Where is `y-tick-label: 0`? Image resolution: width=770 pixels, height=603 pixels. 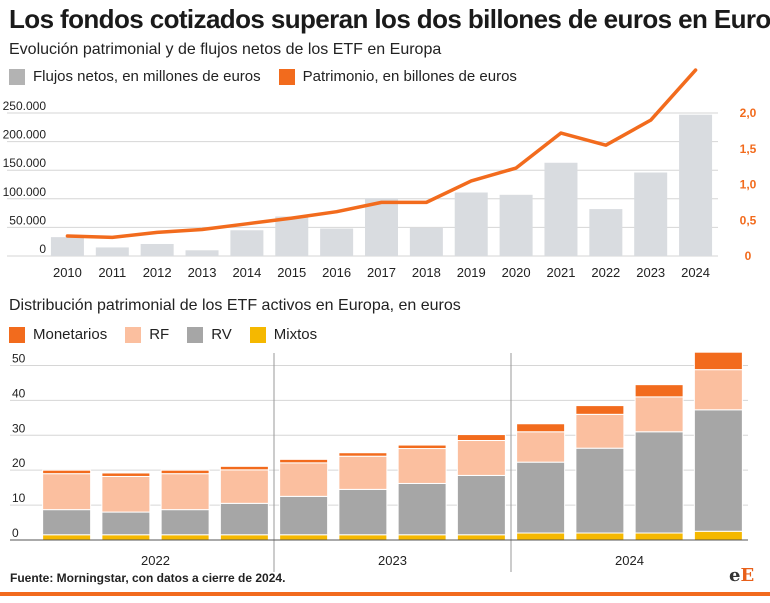
y-tick-label: 0 is located at coordinates (15, 533).